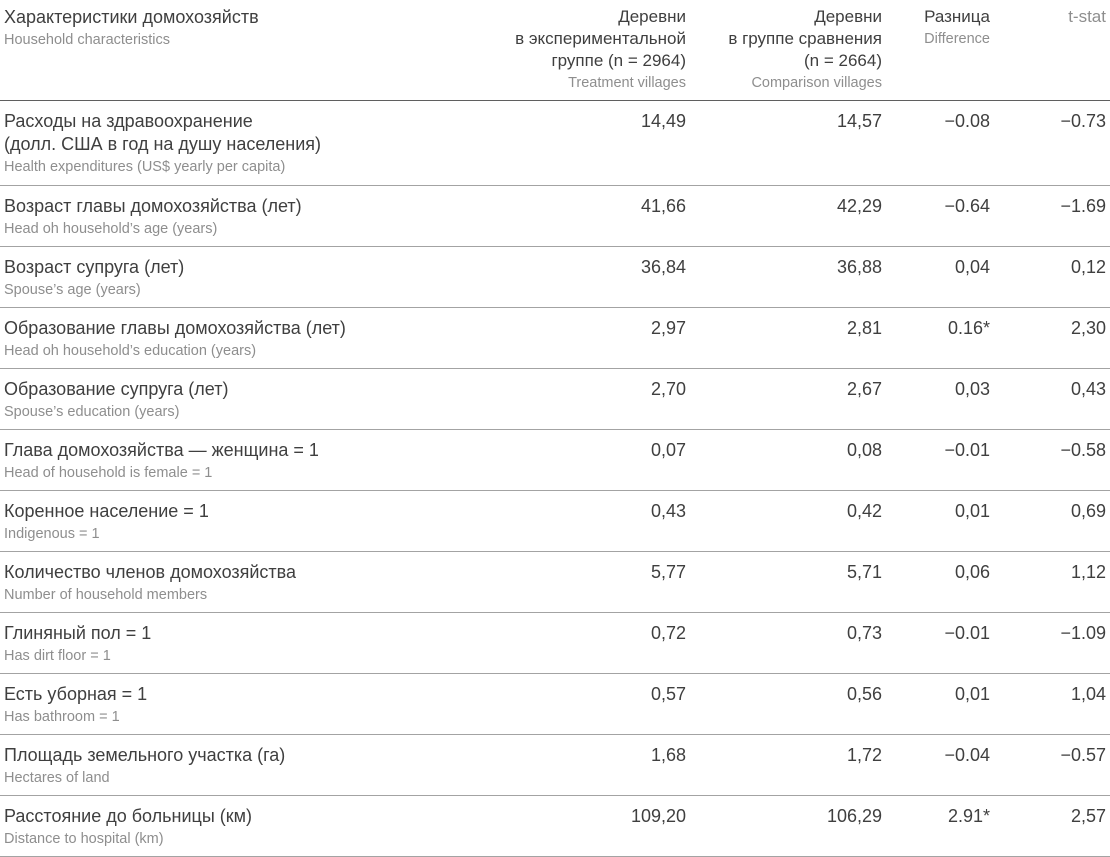 This screenshot has height=857, width=1110. Describe the element at coordinates (968, 816) in the screenshot. I see `difference-value: 2.91*` at that location.